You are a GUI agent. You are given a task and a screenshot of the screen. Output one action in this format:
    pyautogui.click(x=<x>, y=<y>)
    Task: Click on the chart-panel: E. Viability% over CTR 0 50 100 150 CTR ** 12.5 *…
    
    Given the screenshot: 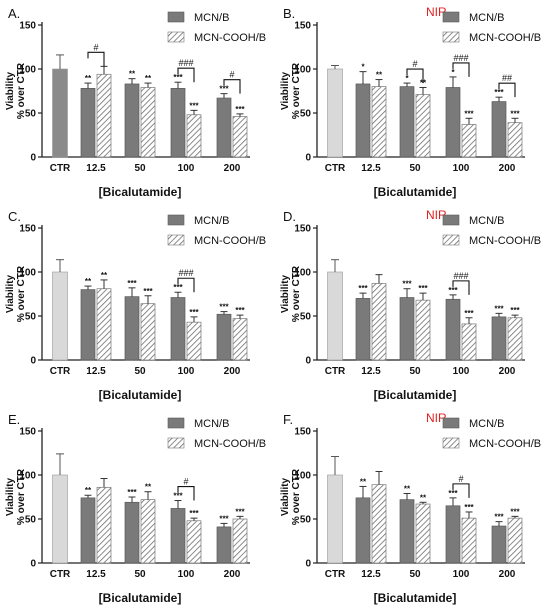 What is the action you would take?
    pyautogui.click(x=135, y=508)
    